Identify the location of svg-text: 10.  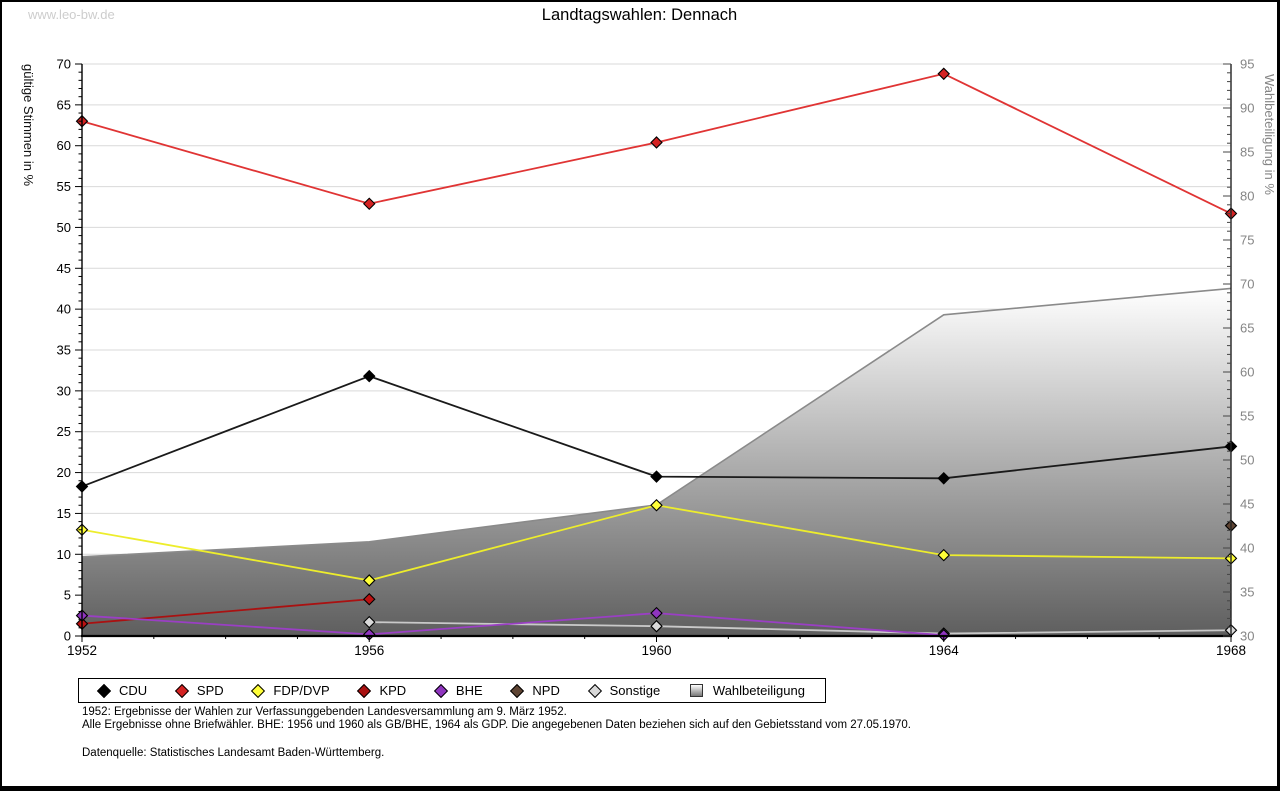
(64, 554).